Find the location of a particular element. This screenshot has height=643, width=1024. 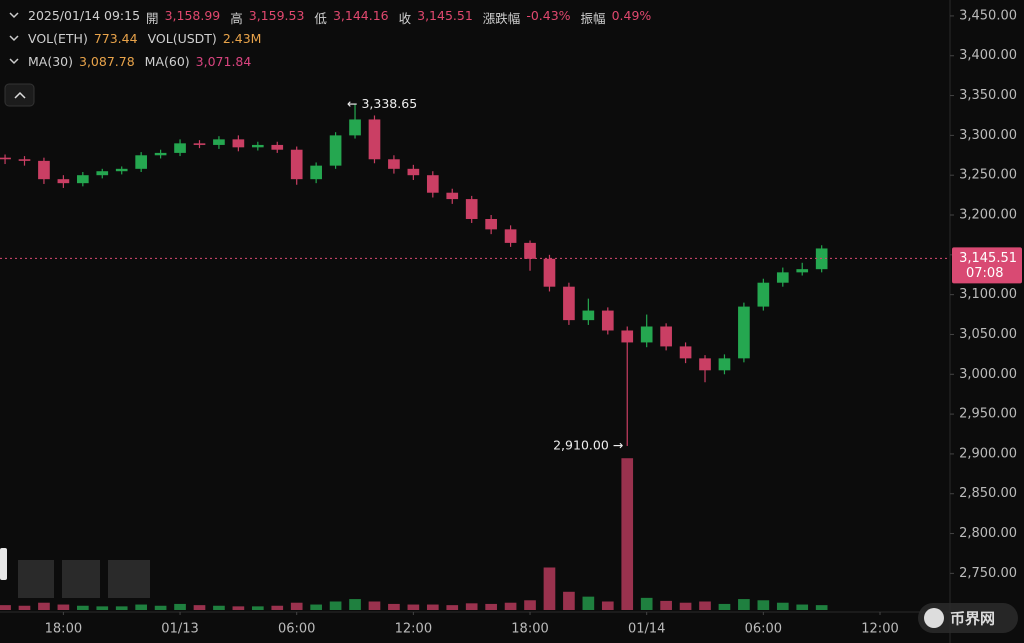

y-tick-label: 2,900.00 is located at coordinates (988, 453).